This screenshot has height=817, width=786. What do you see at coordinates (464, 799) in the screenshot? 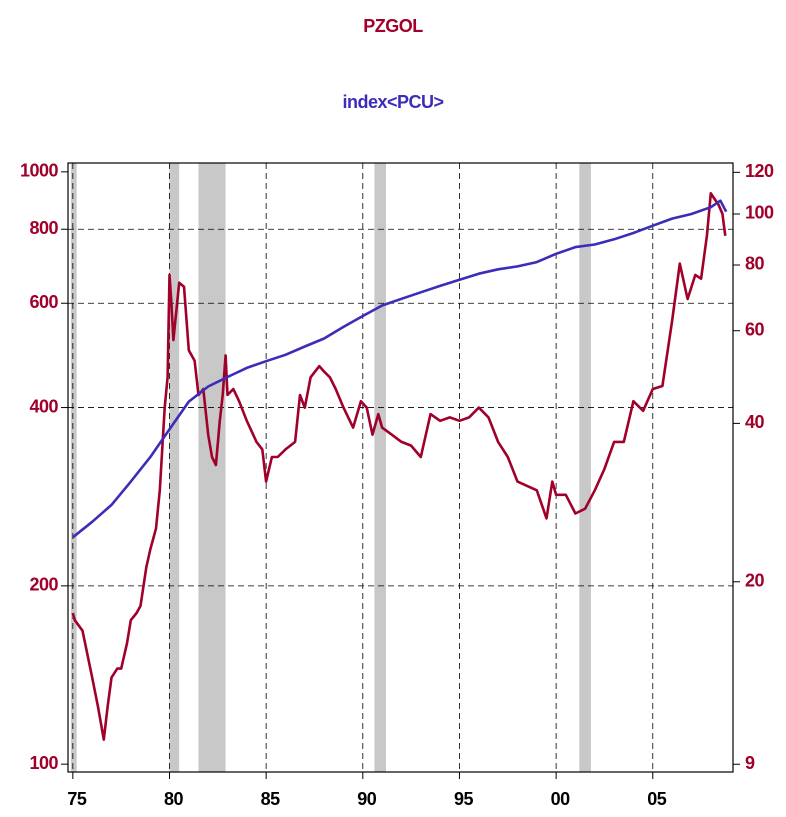
I see `x-tick-label: 95` at bounding box center [464, 799].